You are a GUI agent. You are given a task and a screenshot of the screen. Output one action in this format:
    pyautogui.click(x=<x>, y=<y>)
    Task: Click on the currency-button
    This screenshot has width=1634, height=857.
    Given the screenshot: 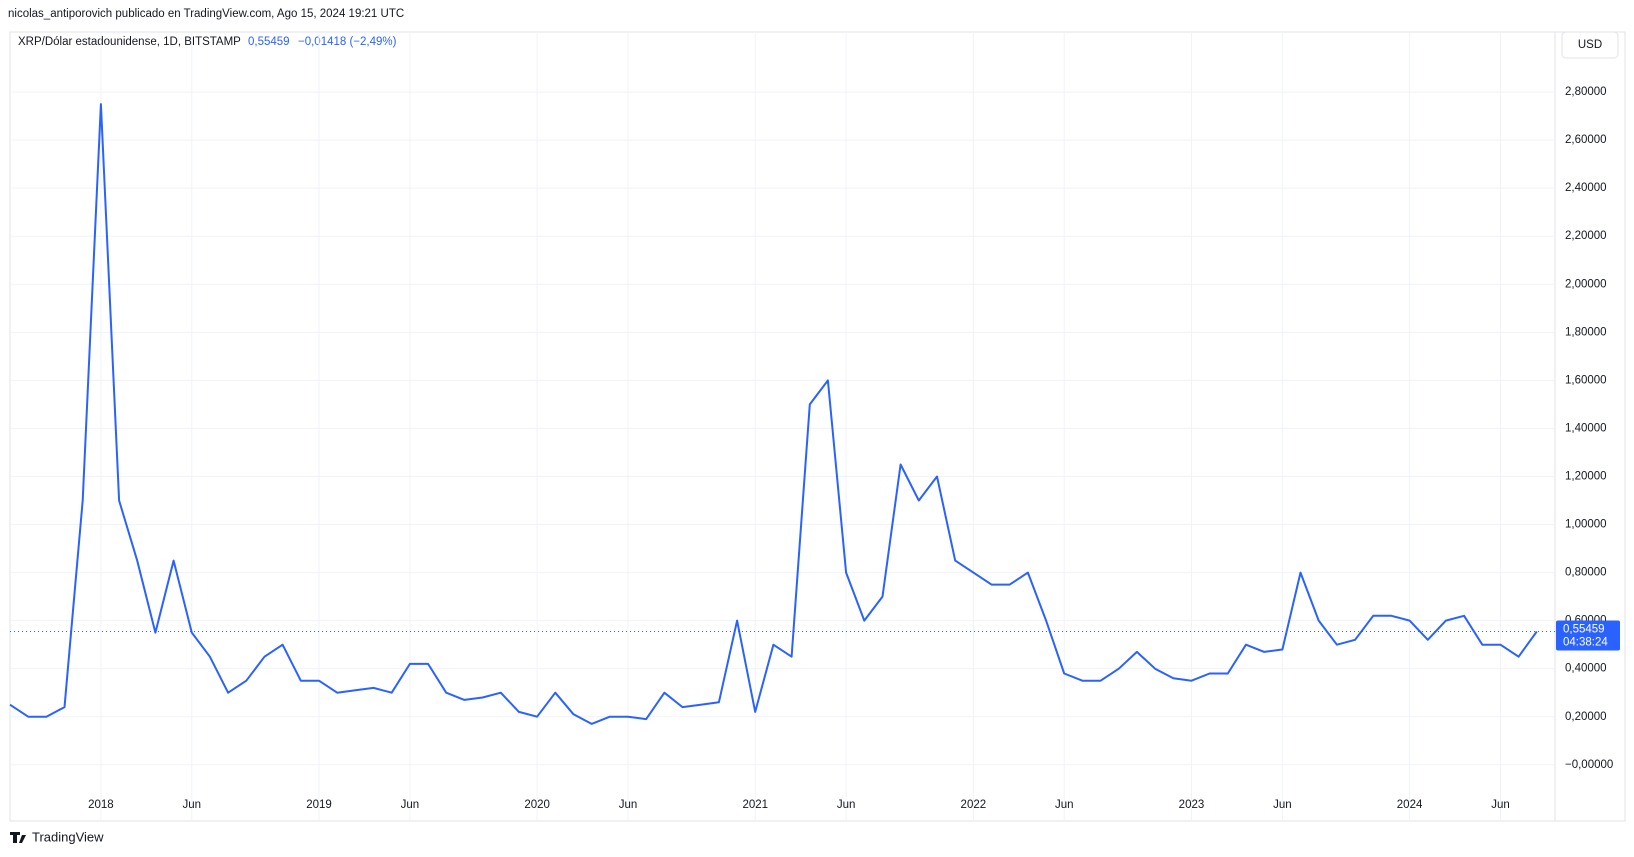 What is the action you would take?
    pyautogui.click(x=1590, y=45)
    